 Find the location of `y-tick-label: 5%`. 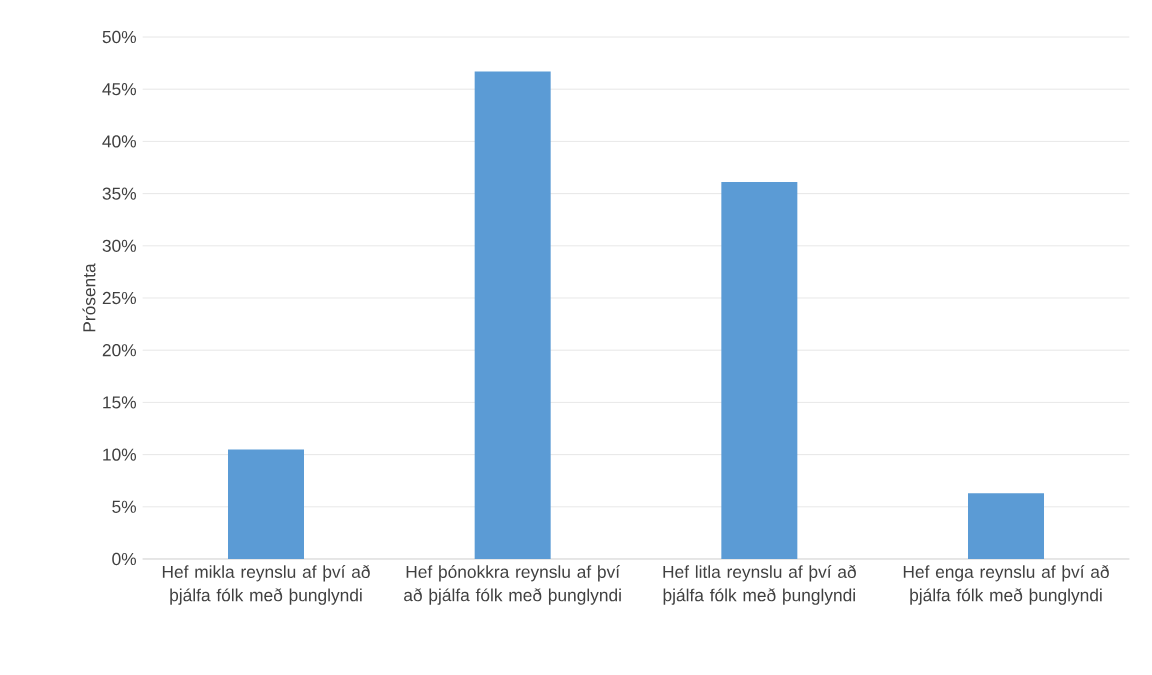

y-tick-label: 5% is located at coordinates (124, 506).